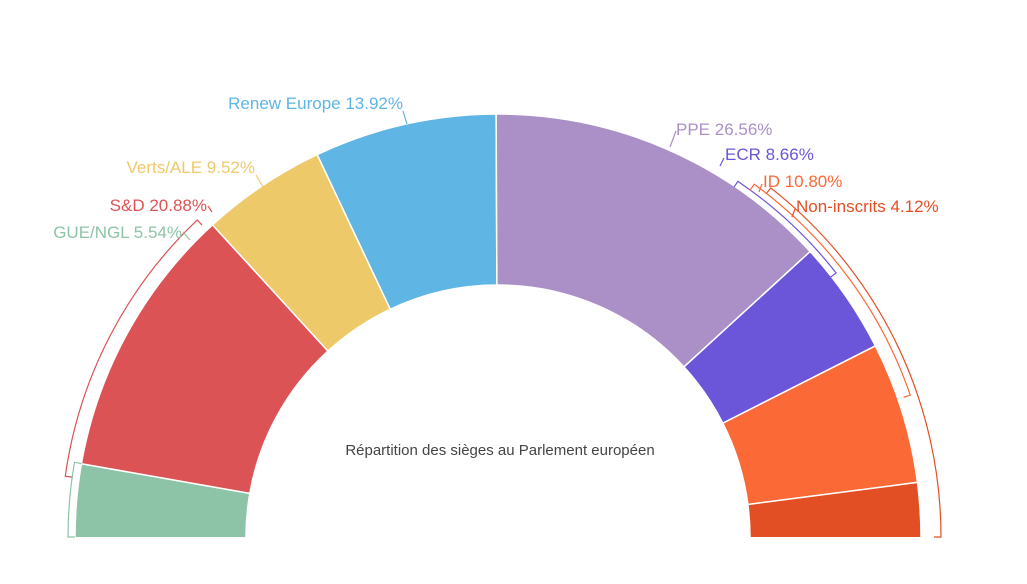 This screenshot has height=584, width=1027. What do you see at coordinates (834, 520) in the screenshot?
I see `slice-non-inscrits` at bounding box center [834, 520].